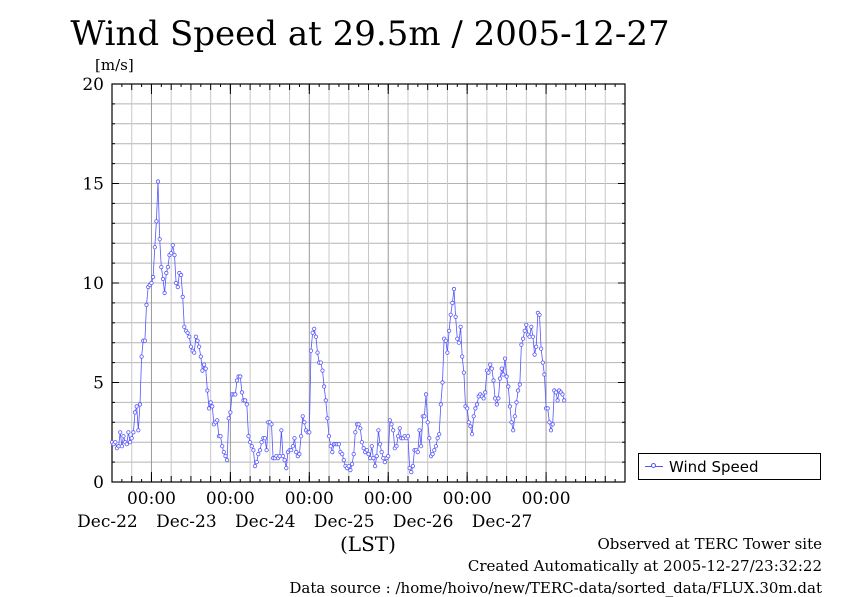 This screenshot has height=597, width=842. What do you see at coordinates (709, 544) in the screenshot?
I see `footer-observed: Observed at TERC Tower site` at bounding box center [709, 544].